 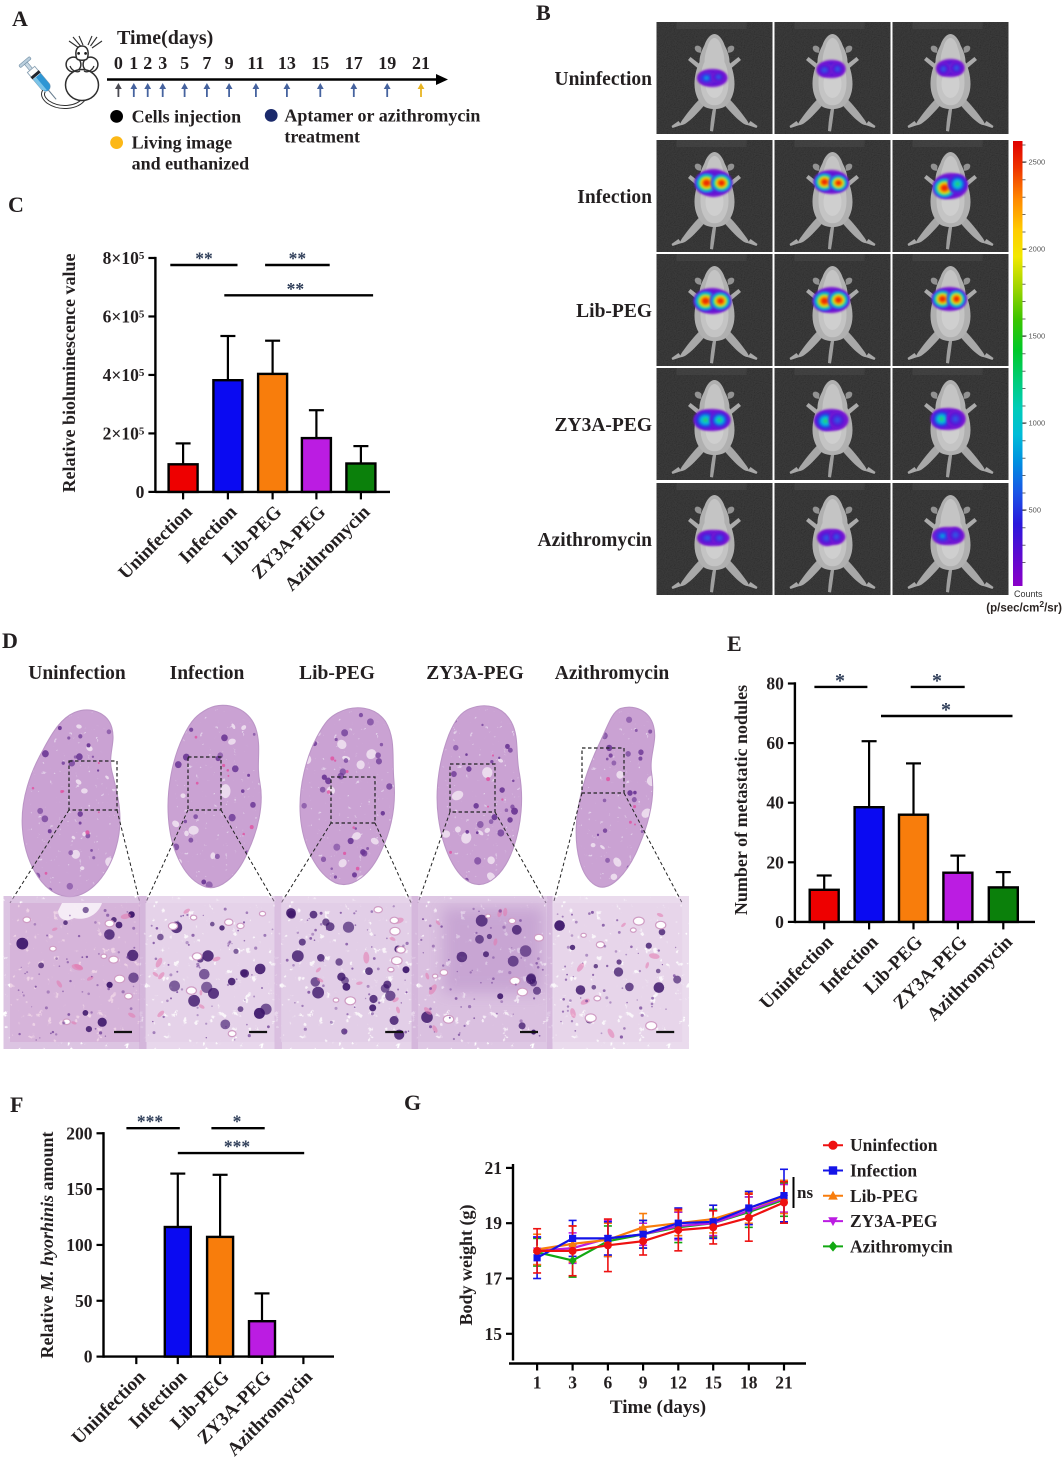 I want to click on svg-text: 150, so click(x=79, y=1189).